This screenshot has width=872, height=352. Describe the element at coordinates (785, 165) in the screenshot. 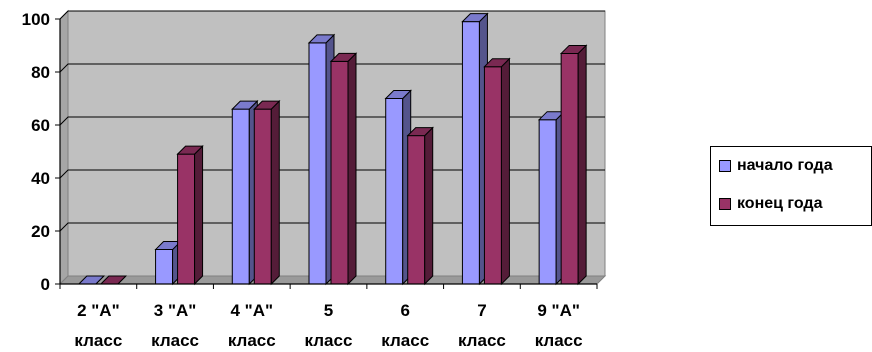

I see `legend-label-series-1: начало года` at that location.